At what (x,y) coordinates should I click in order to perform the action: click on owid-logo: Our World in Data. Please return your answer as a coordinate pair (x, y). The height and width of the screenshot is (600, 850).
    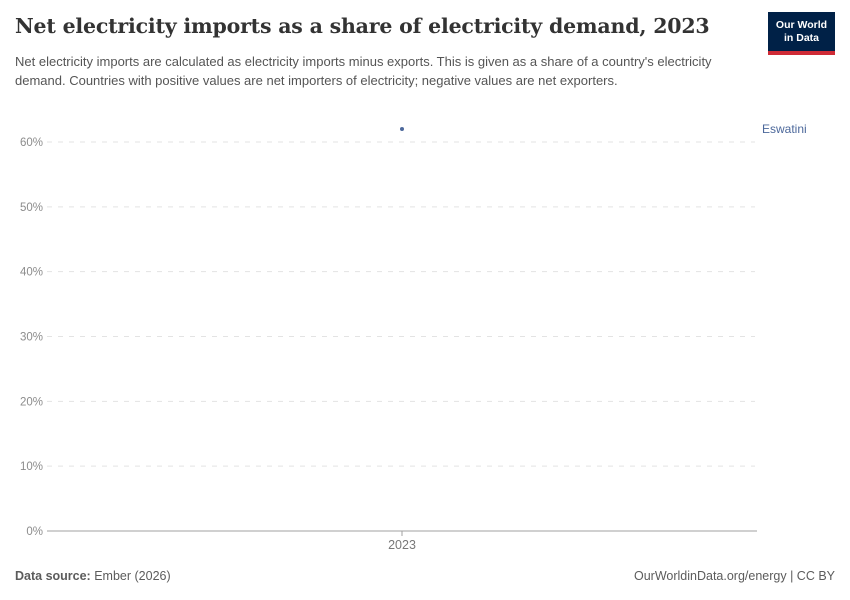
    Looking at the image, I should click on (801, 33).